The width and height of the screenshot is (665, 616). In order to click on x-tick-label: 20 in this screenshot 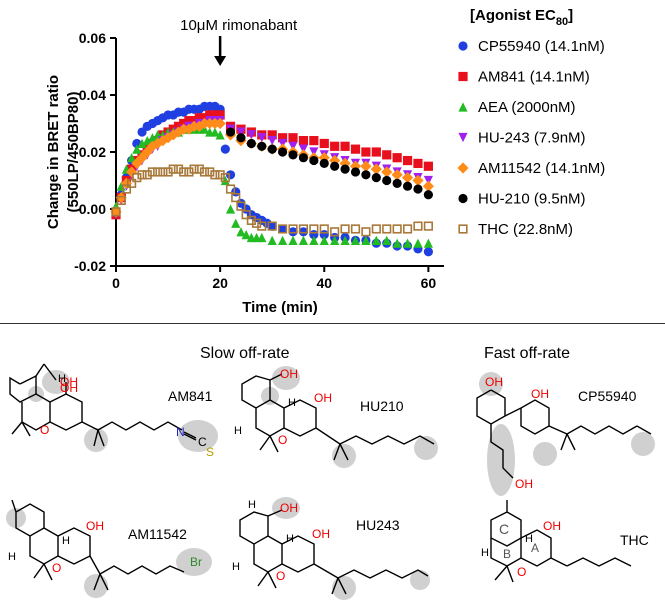, I will do `click(220, 283)`.